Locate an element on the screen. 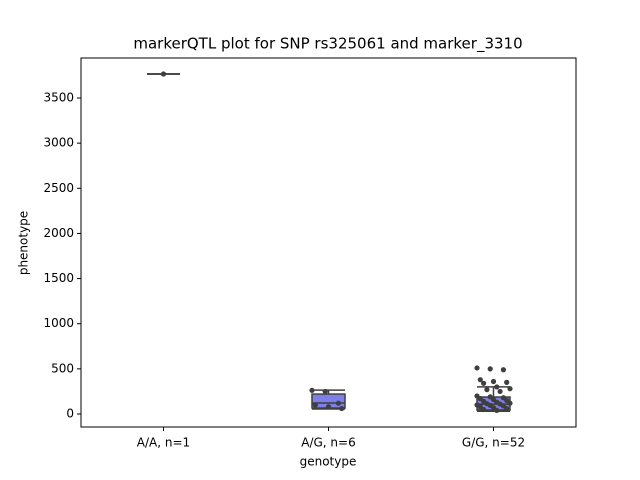 This screenshot has width=640, height=480. y-tick-label: 3000 is located at coordinates (58, 143).